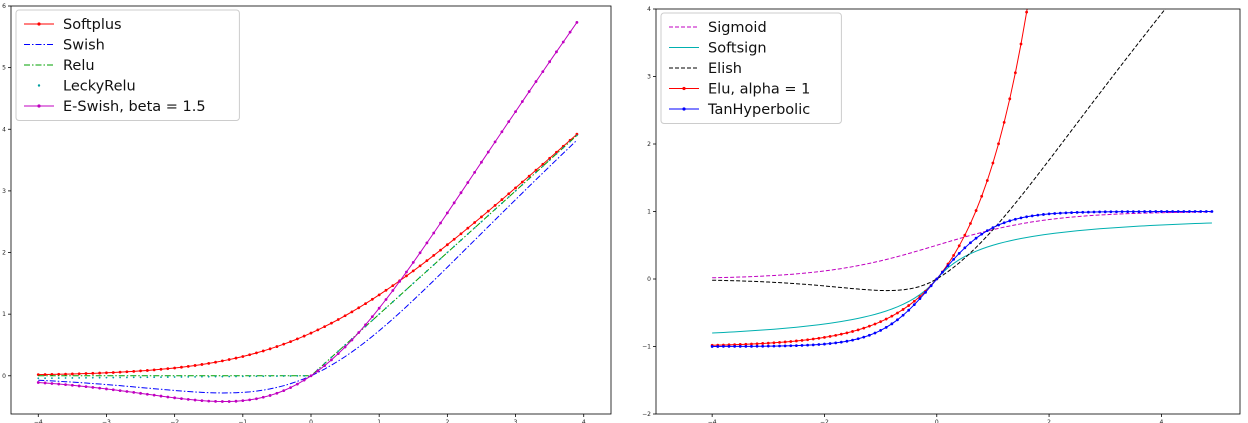 The width and height of the screenshot is (1248, 423). I want to click on legend-label-e-swish-beta-1-5: E-Swish, beta = 1.5, so click(134, 107).